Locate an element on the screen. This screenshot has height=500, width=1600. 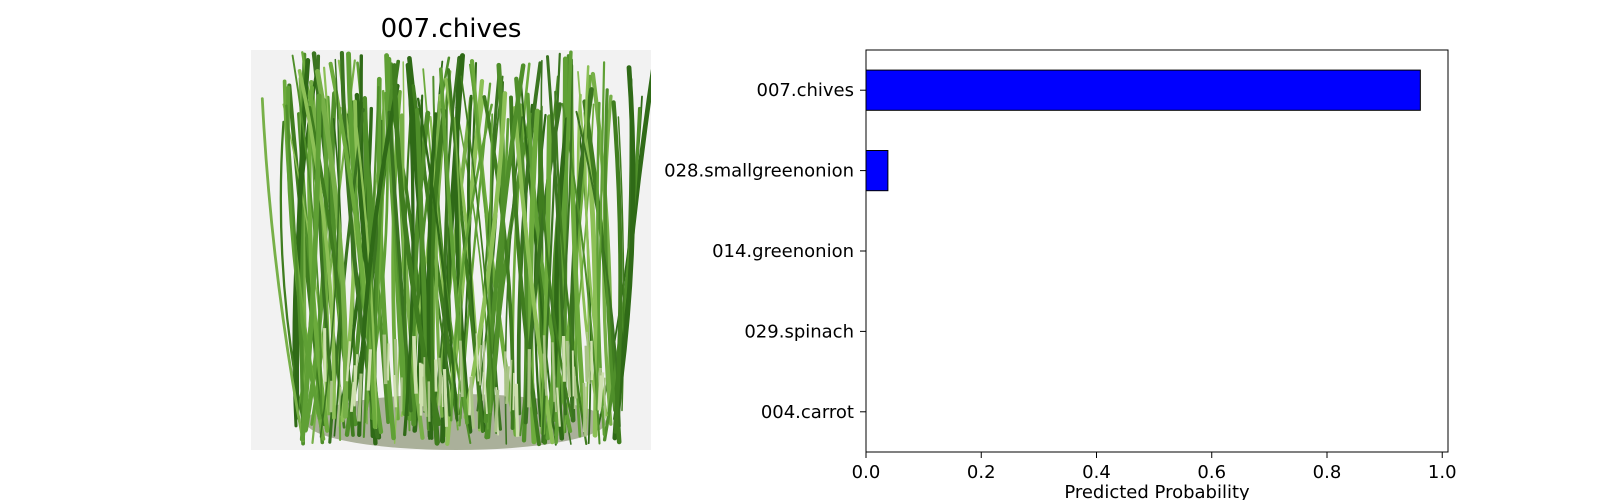
bar-028.smallgreenonion is located at coordinates (877, 171).